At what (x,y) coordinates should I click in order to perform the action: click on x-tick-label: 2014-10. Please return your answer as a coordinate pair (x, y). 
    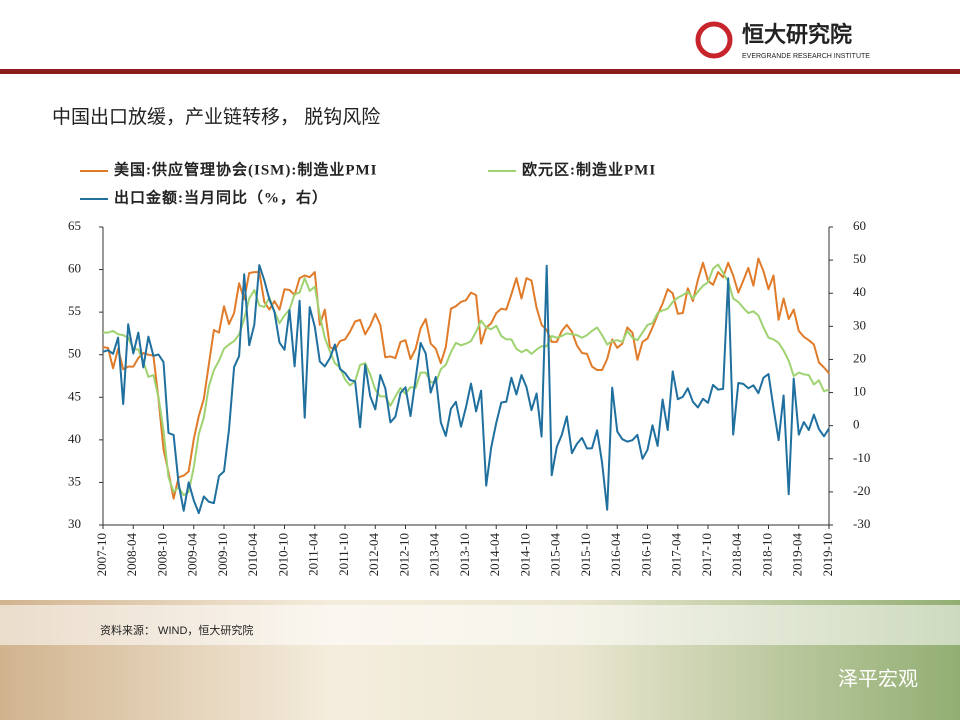
    Looking at the image, I should click on (524, 554).